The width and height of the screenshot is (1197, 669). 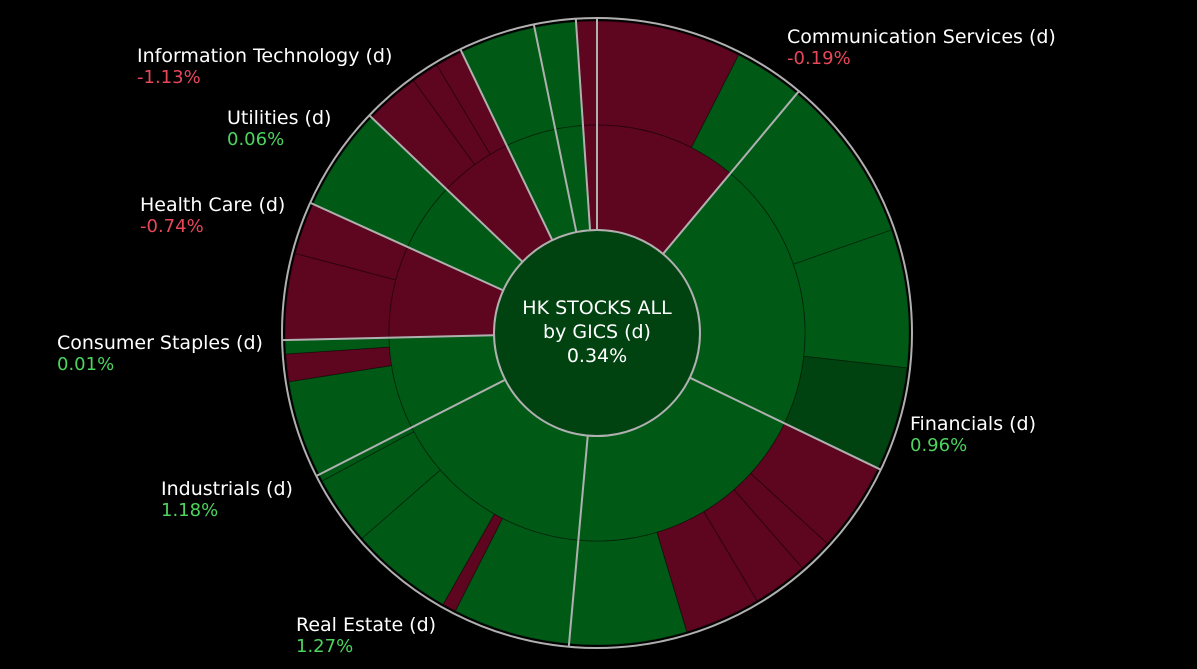 What do you see at coordinates (255, 139) in the screenshot?
I see `sector-change-utilities: 0.06%` at bounding box center [255, 139].